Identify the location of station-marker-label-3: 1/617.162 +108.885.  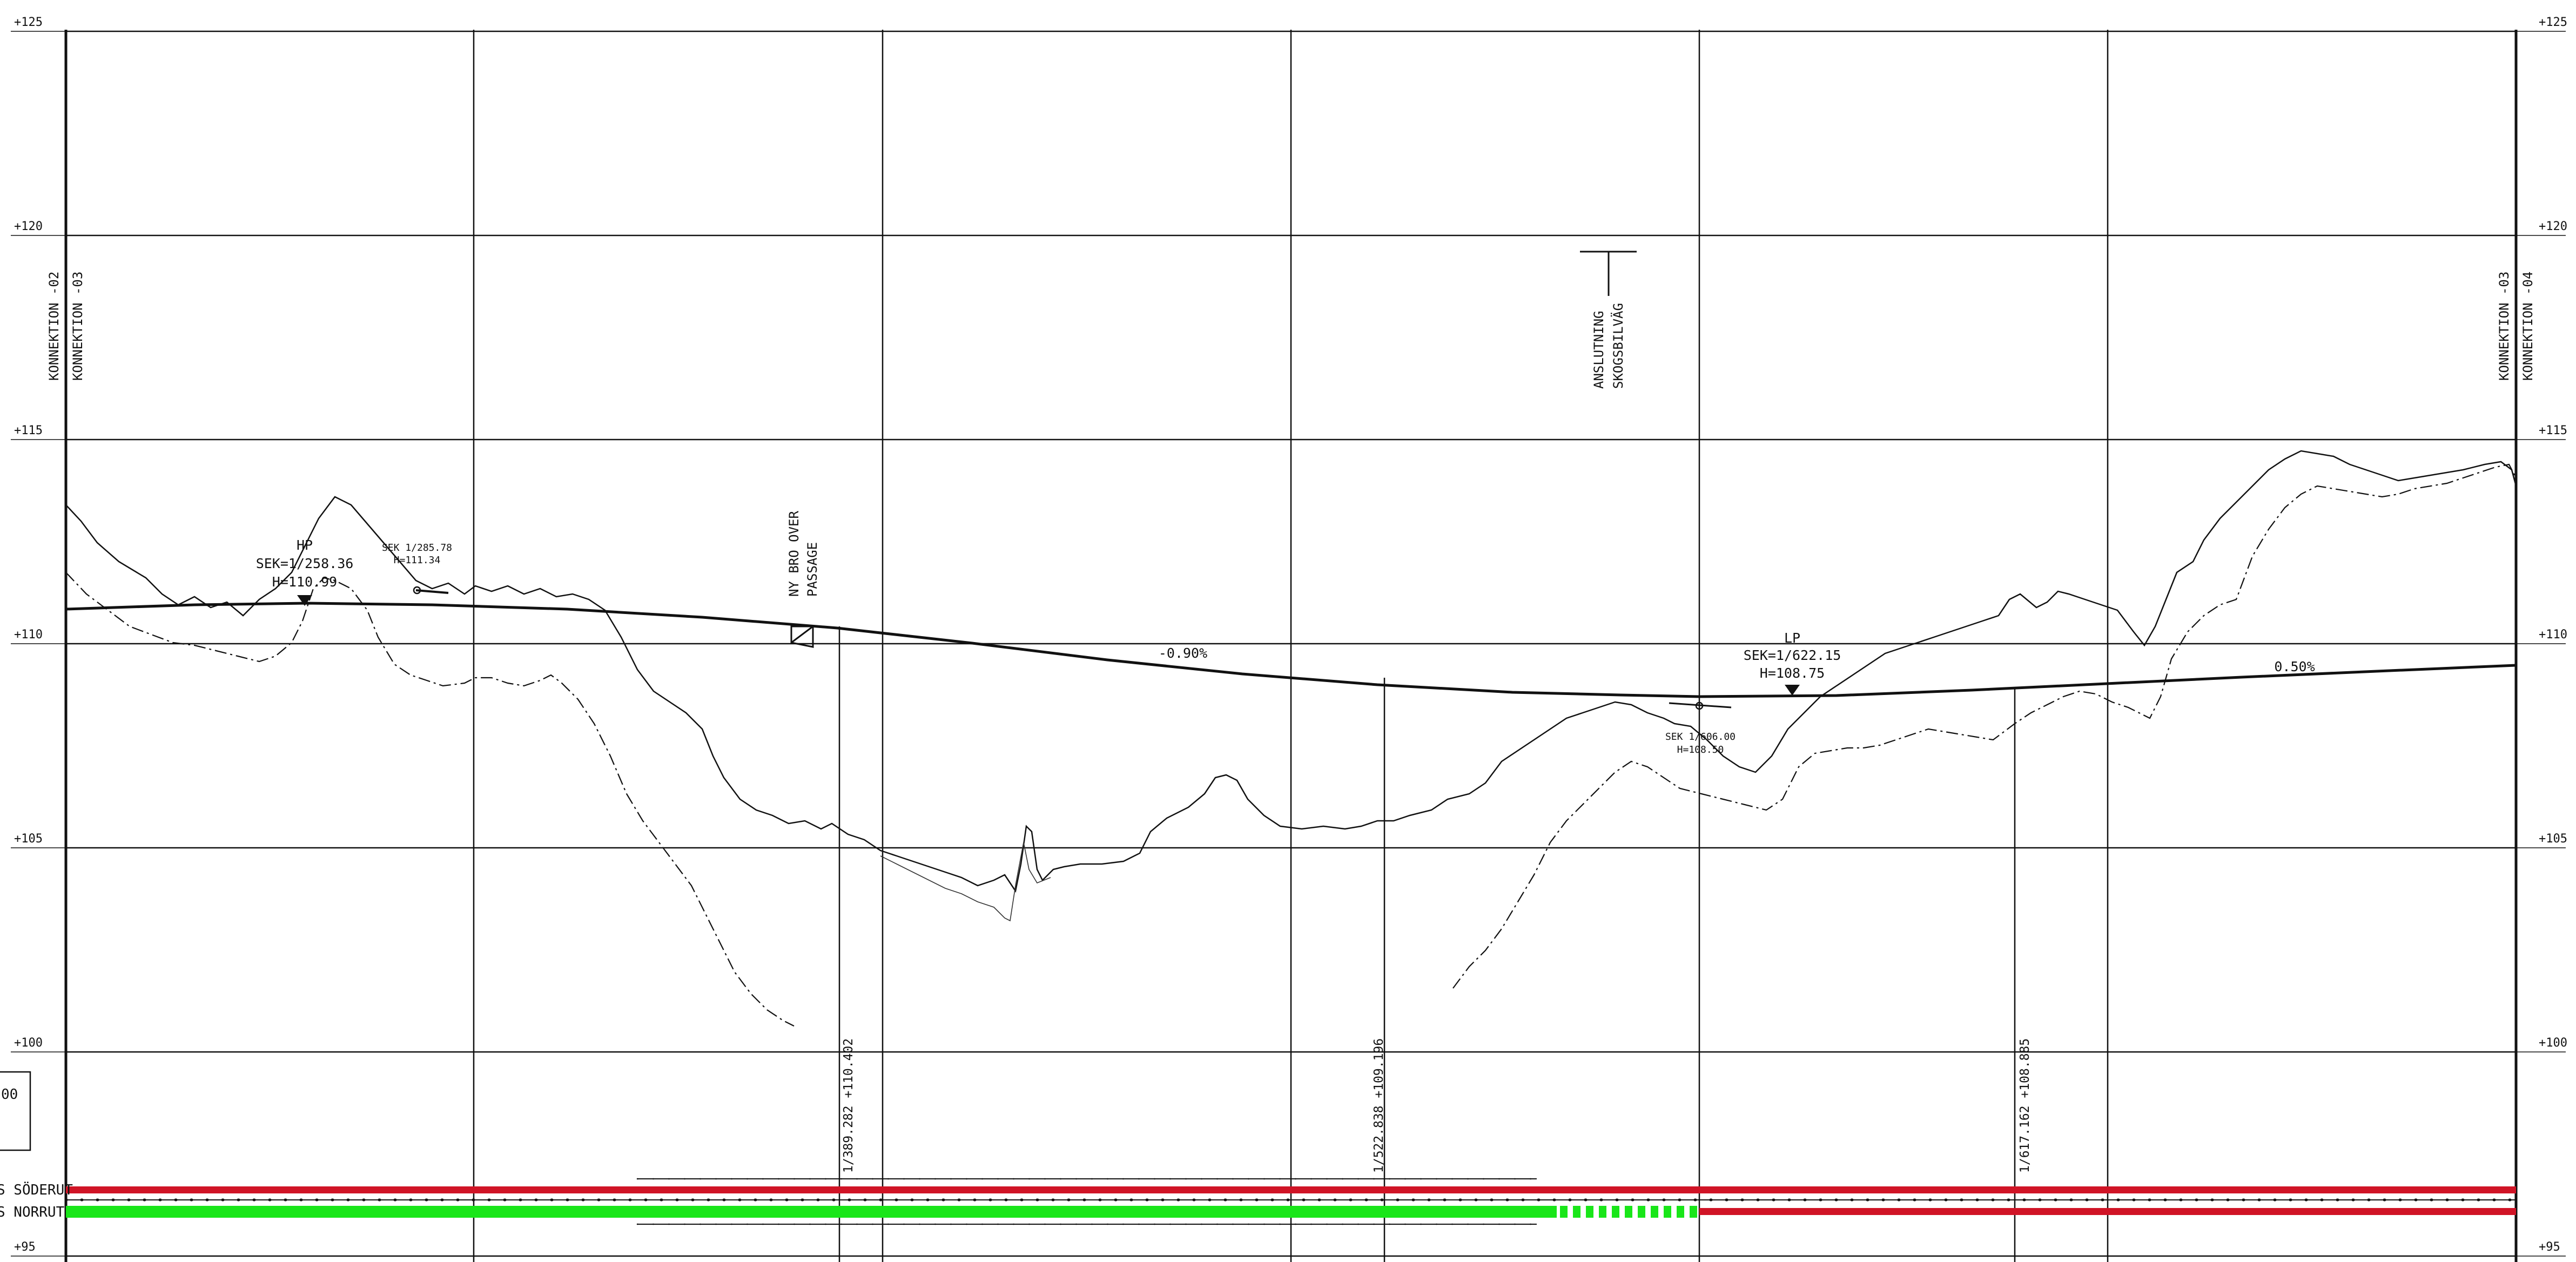
(2025, 1105).